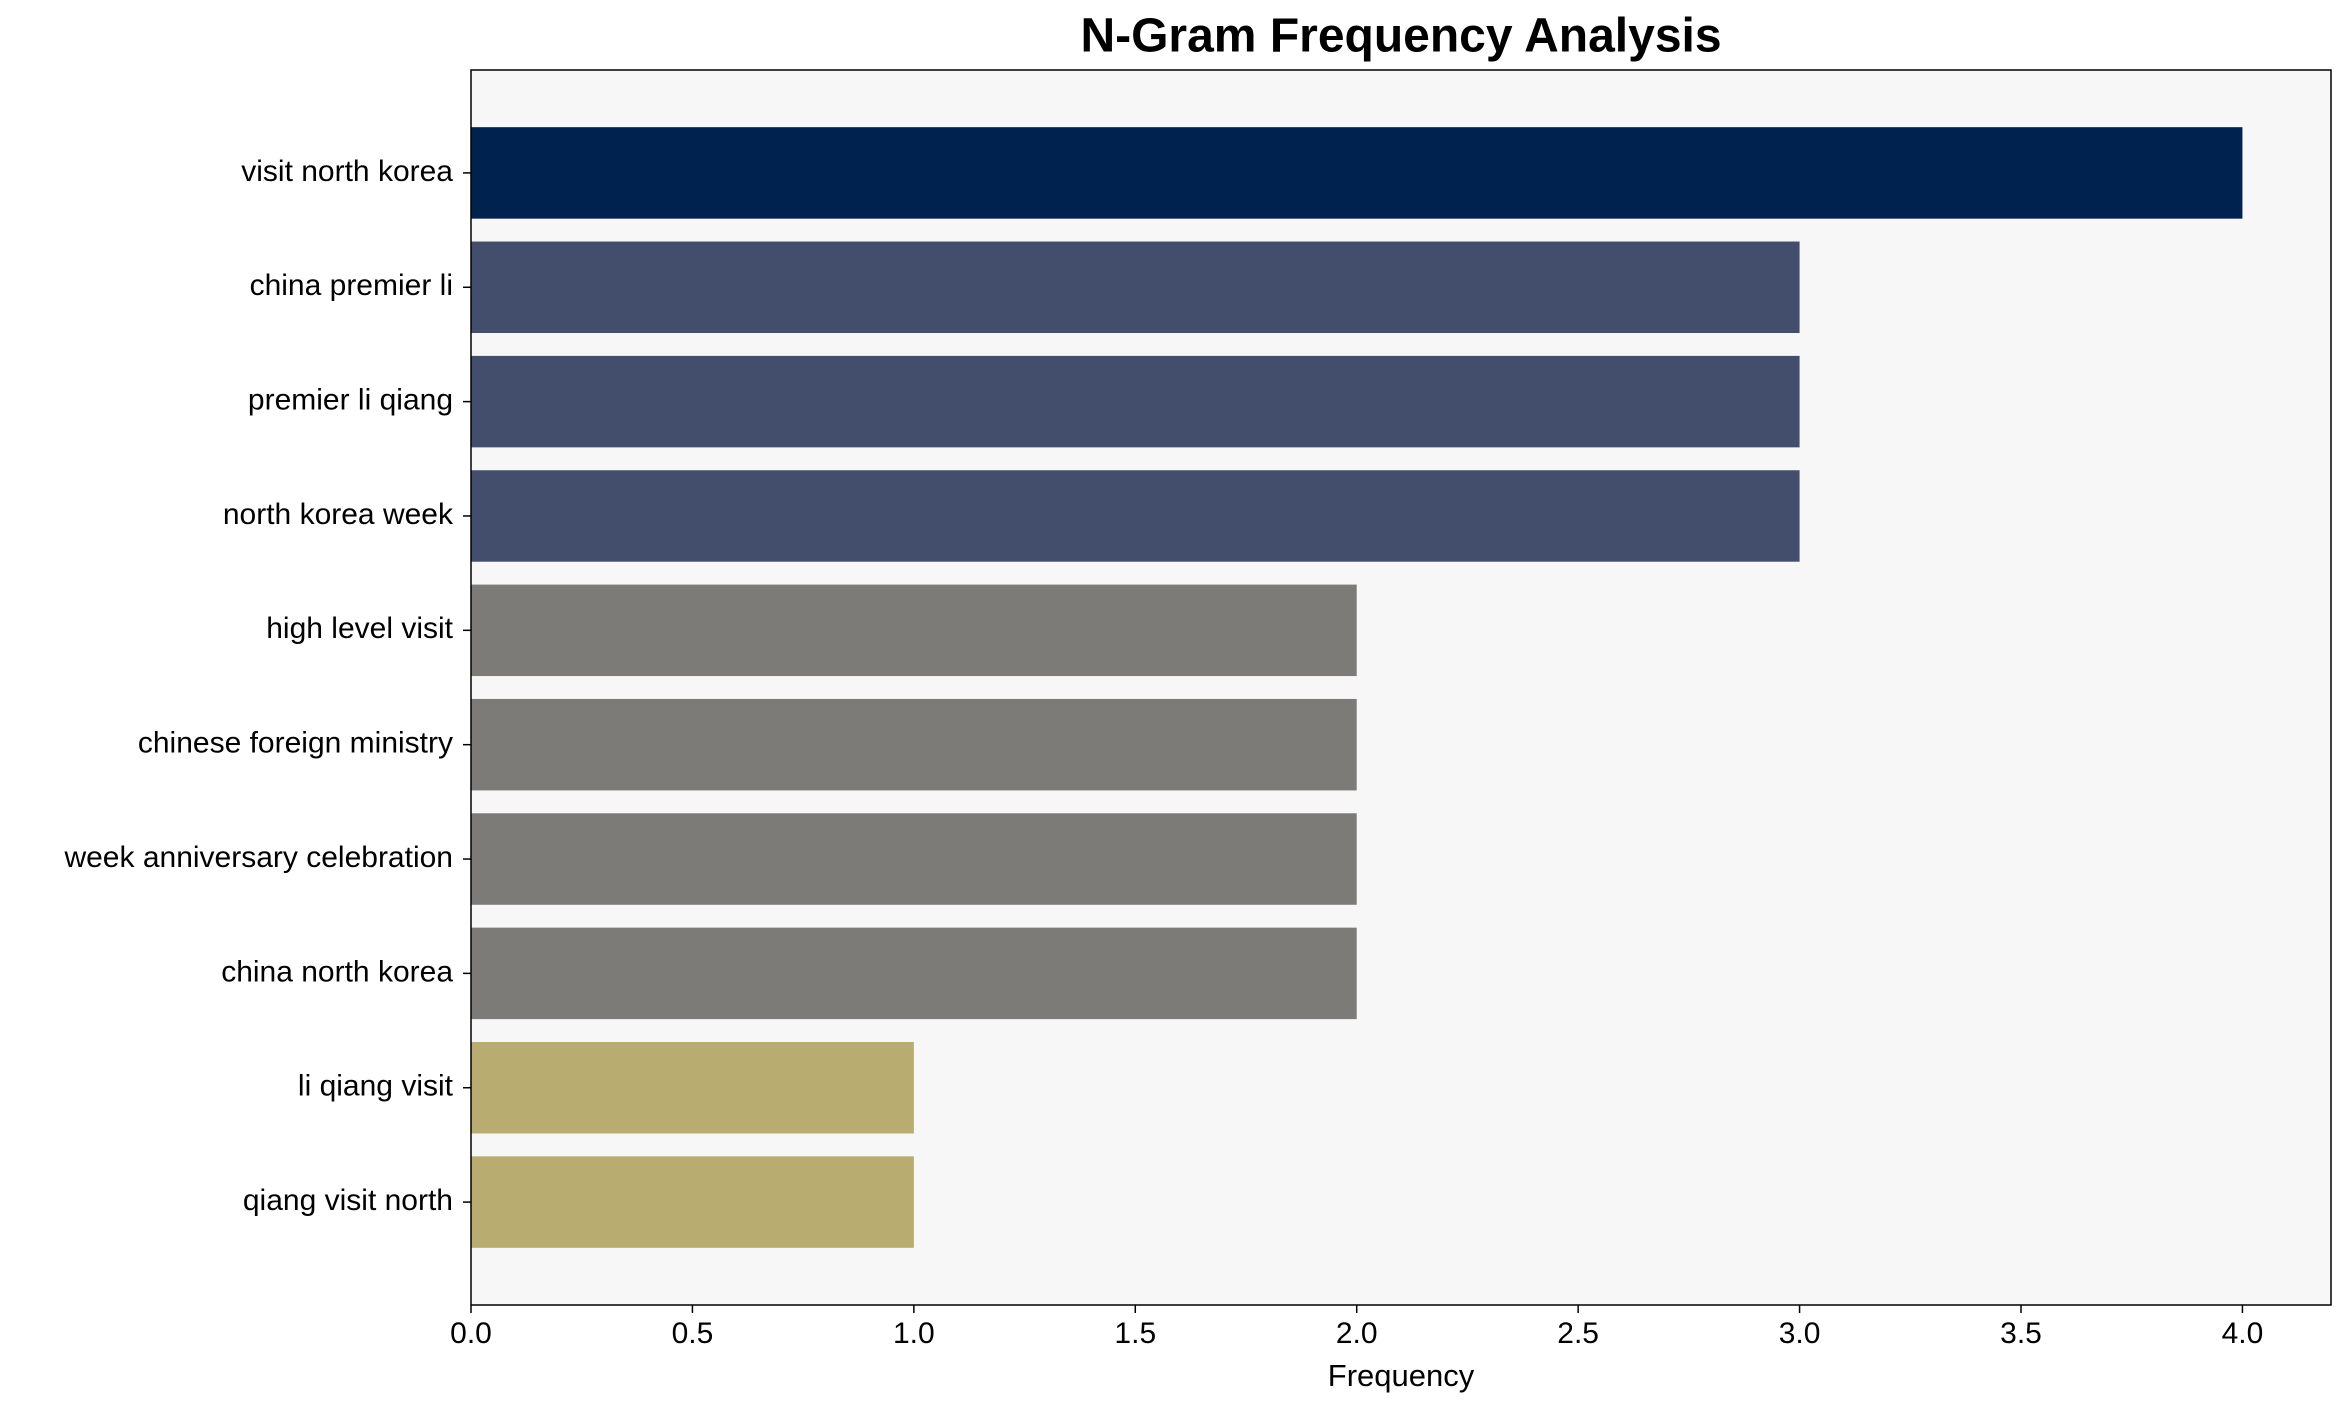  I want to click on x-tick-label: 2.0, so click(1357, 1333).